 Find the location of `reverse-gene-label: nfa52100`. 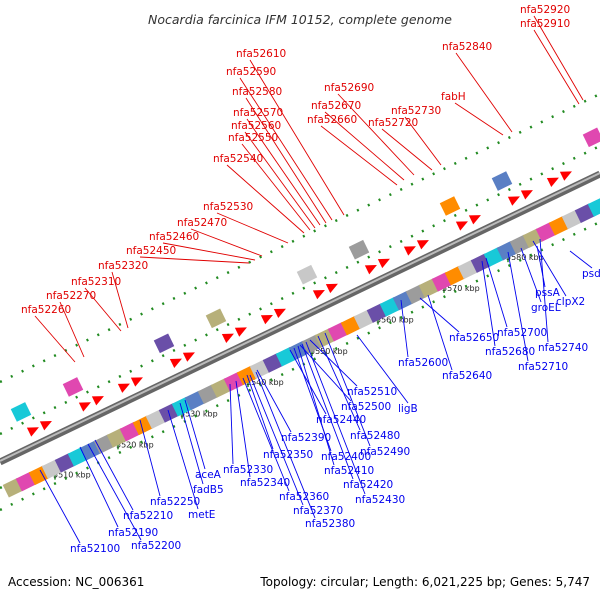

reverse-gene-label: nfa52100 is located at coordinates (95, 549).